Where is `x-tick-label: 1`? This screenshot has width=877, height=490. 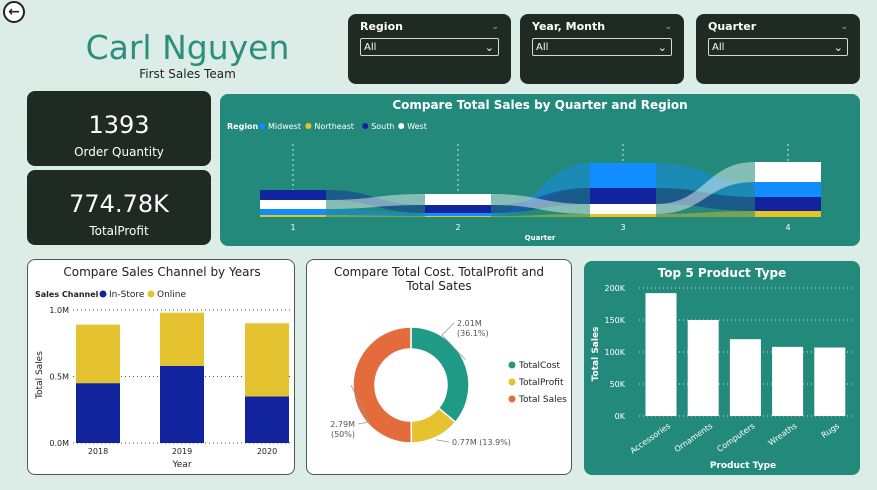 x-tick-label: 1 is located at coordinates (292, 227).